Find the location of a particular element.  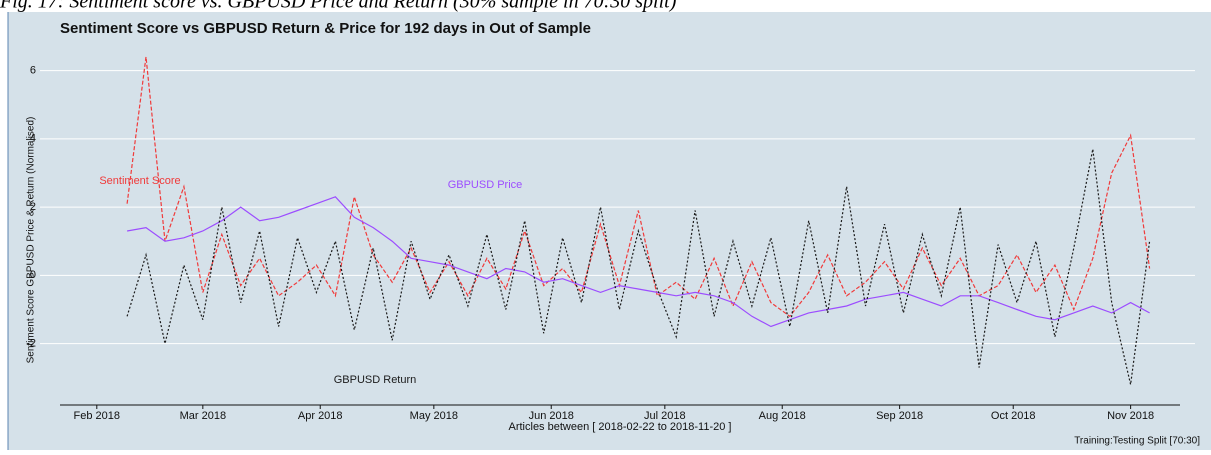

x-tick-label: Jul 2018 is located at coordinates (665, 416).